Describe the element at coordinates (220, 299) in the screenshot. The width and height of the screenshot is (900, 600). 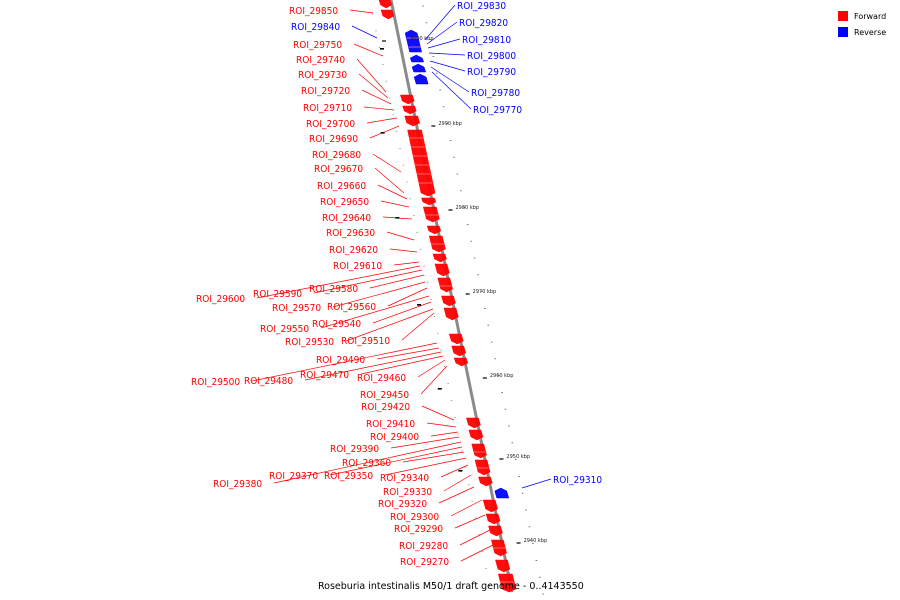
I see `gene-label: ROI_29600` at that location.